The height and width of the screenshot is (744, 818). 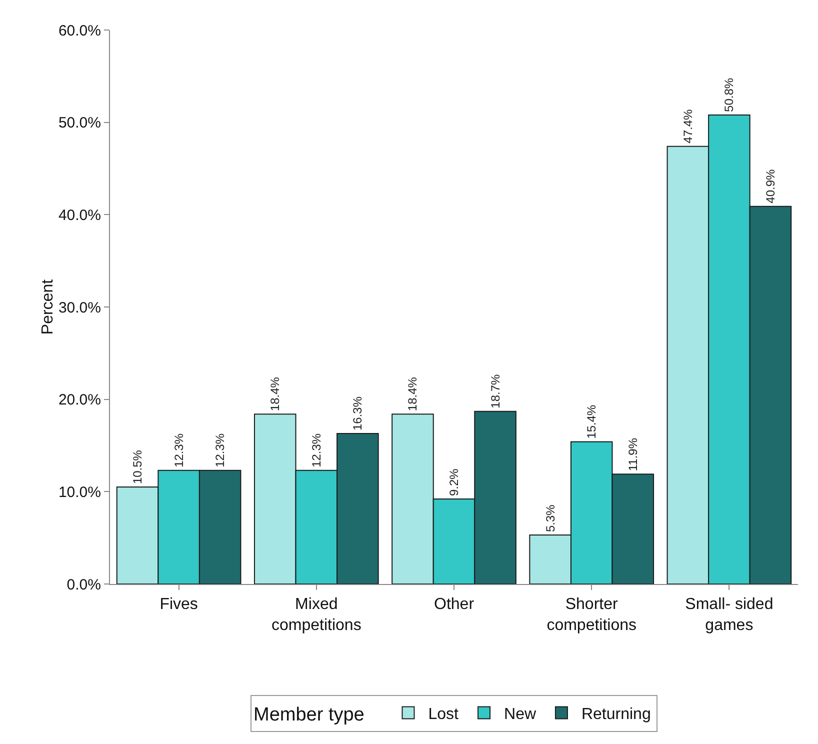 What do you see at coordinates (616, 714) in the screenshot?
I see `legend-label: Returning` at bounding box center [616, 714].